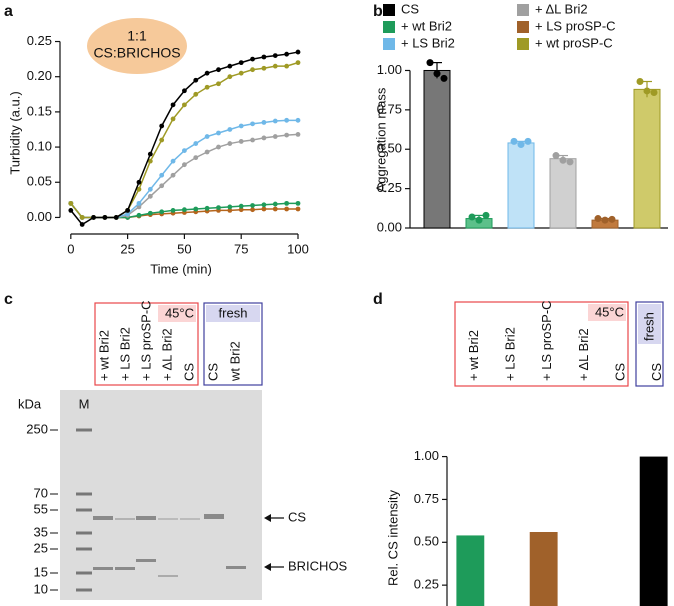 Image resolution: width=674 pixels, height=606 pixels. Describe the element at coordinates (509, 354) in the screenshot. I see `category-label: + LS Bri2` at that location.